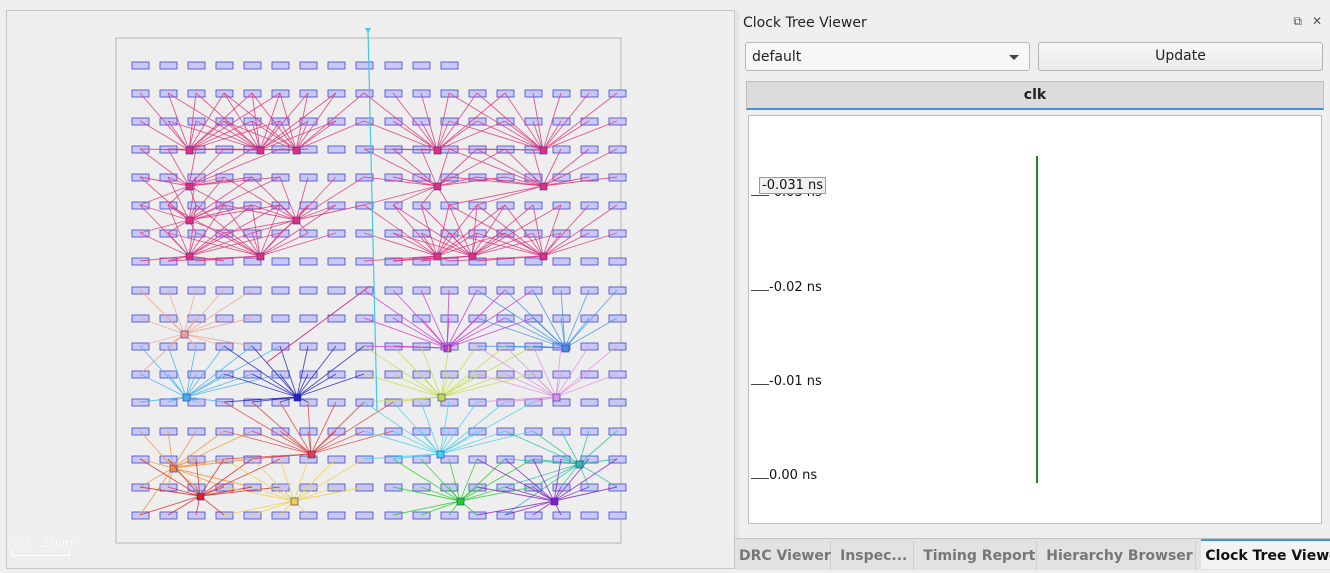  I want to click on clock-select-value: default, so click(777, 57).